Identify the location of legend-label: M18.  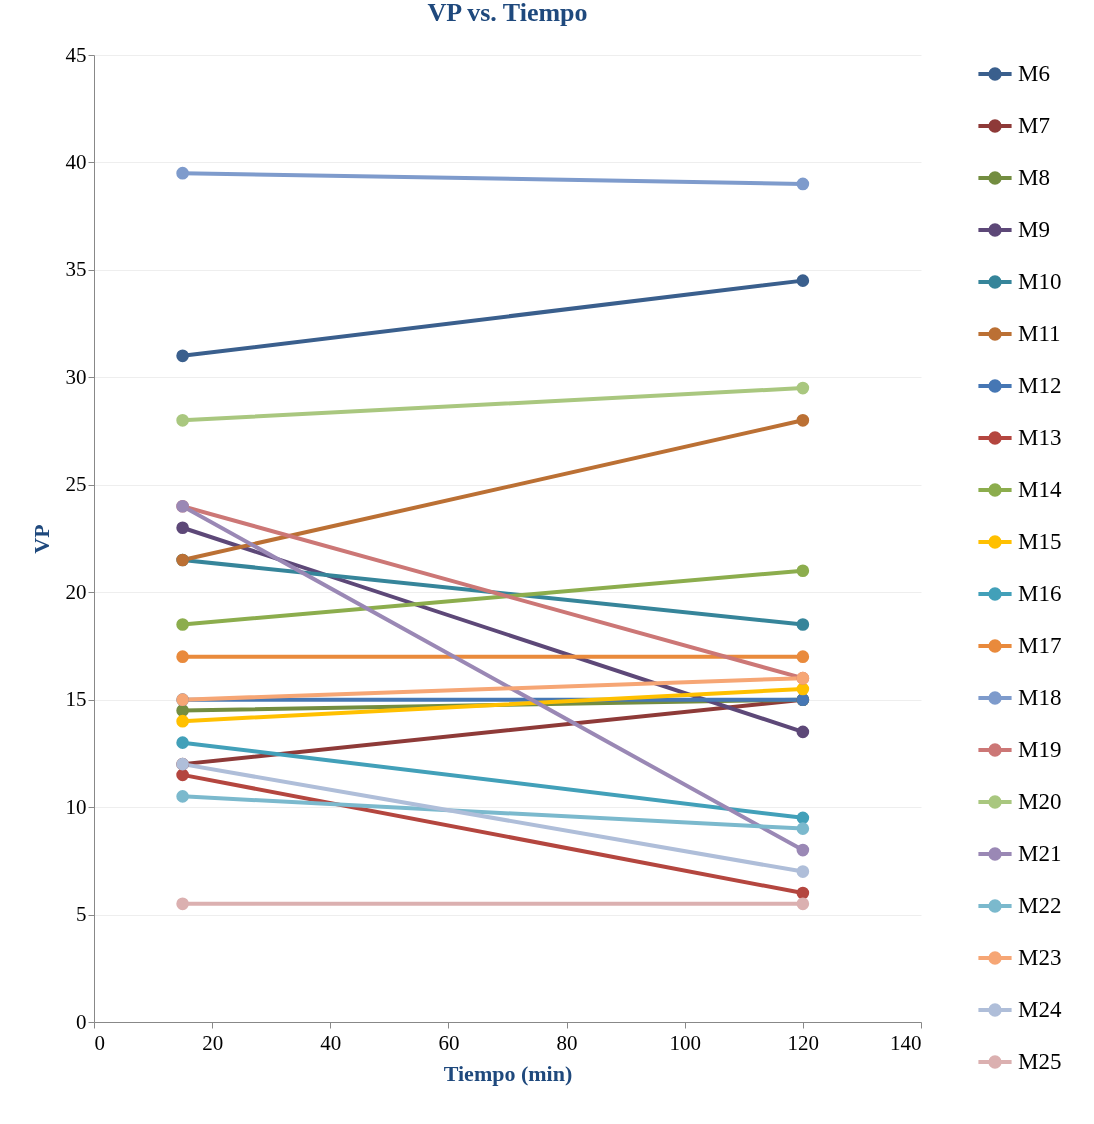
(1040, 697).